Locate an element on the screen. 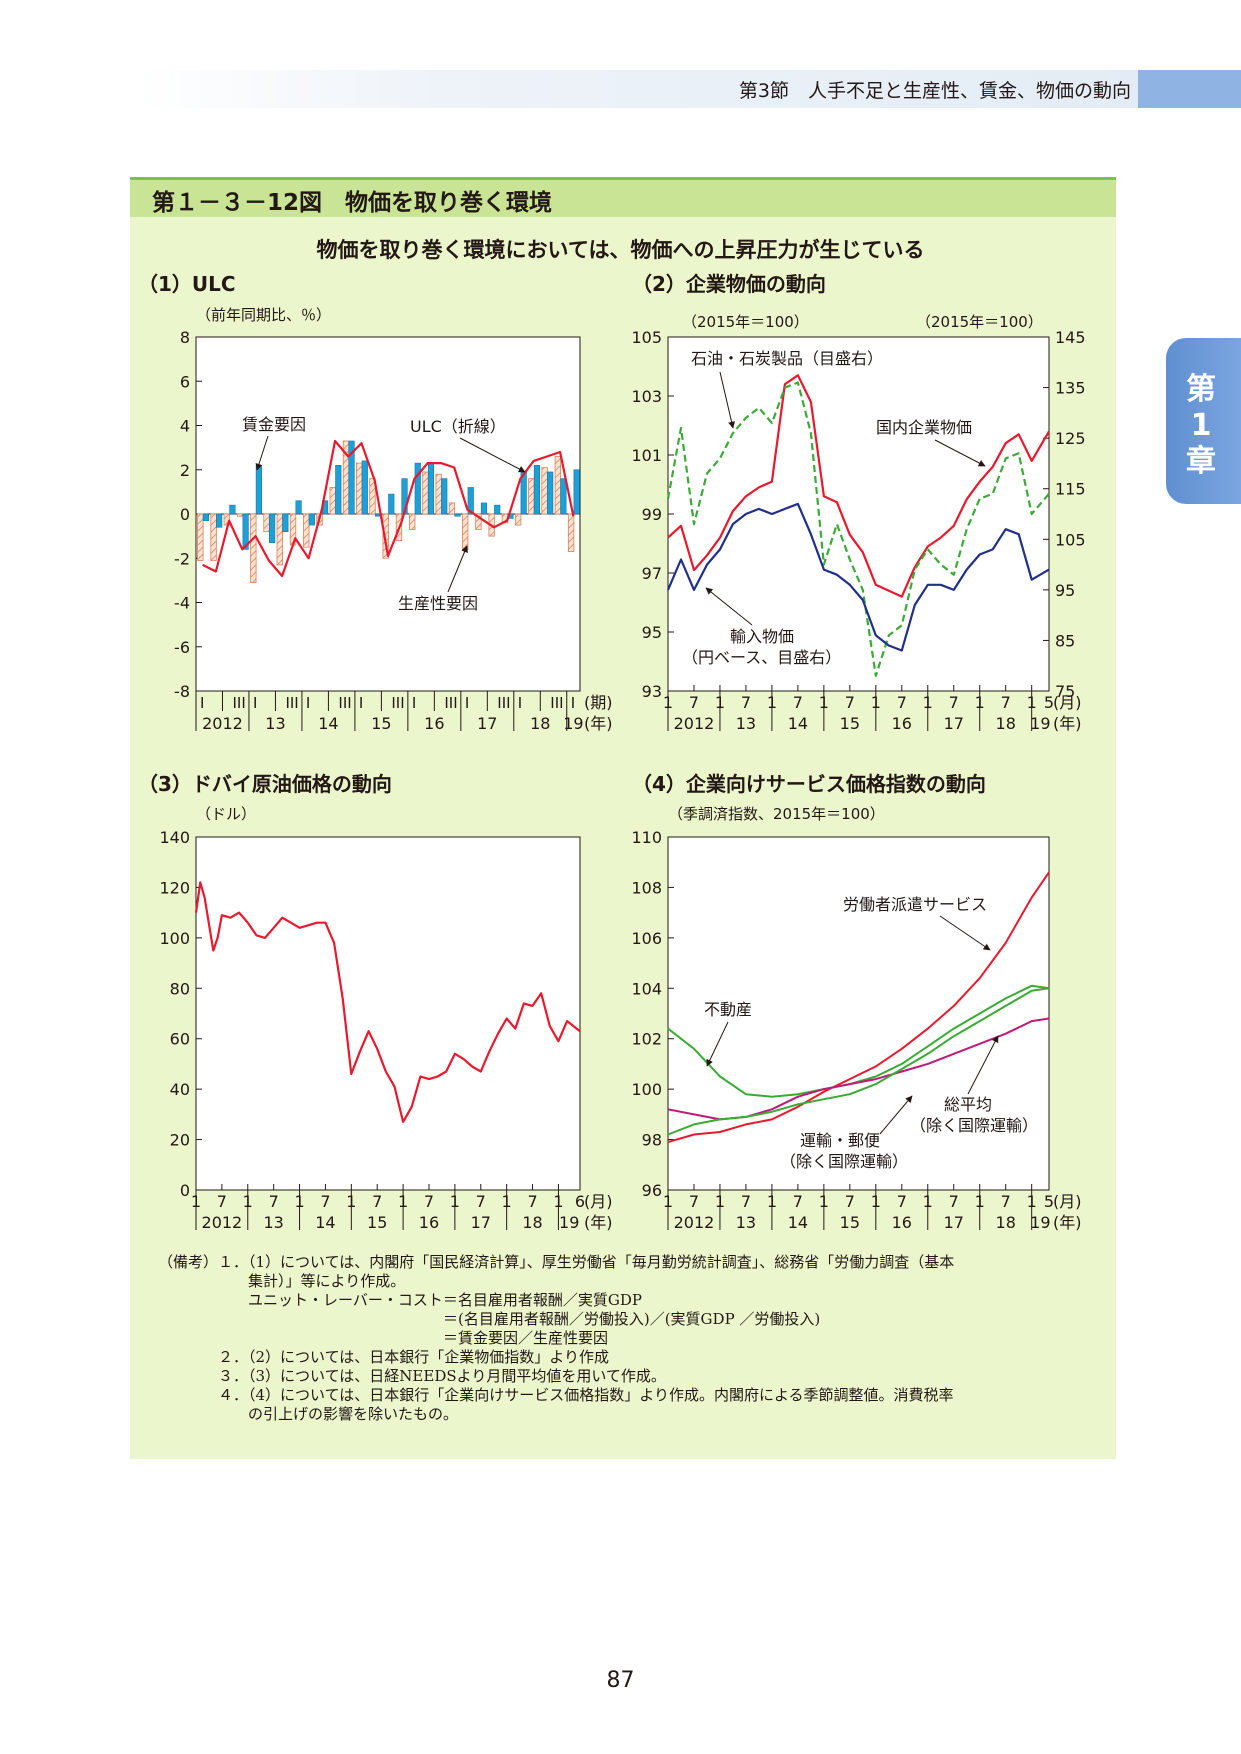  p4-year-label: 18 is located at coordinates (1006, 1222).